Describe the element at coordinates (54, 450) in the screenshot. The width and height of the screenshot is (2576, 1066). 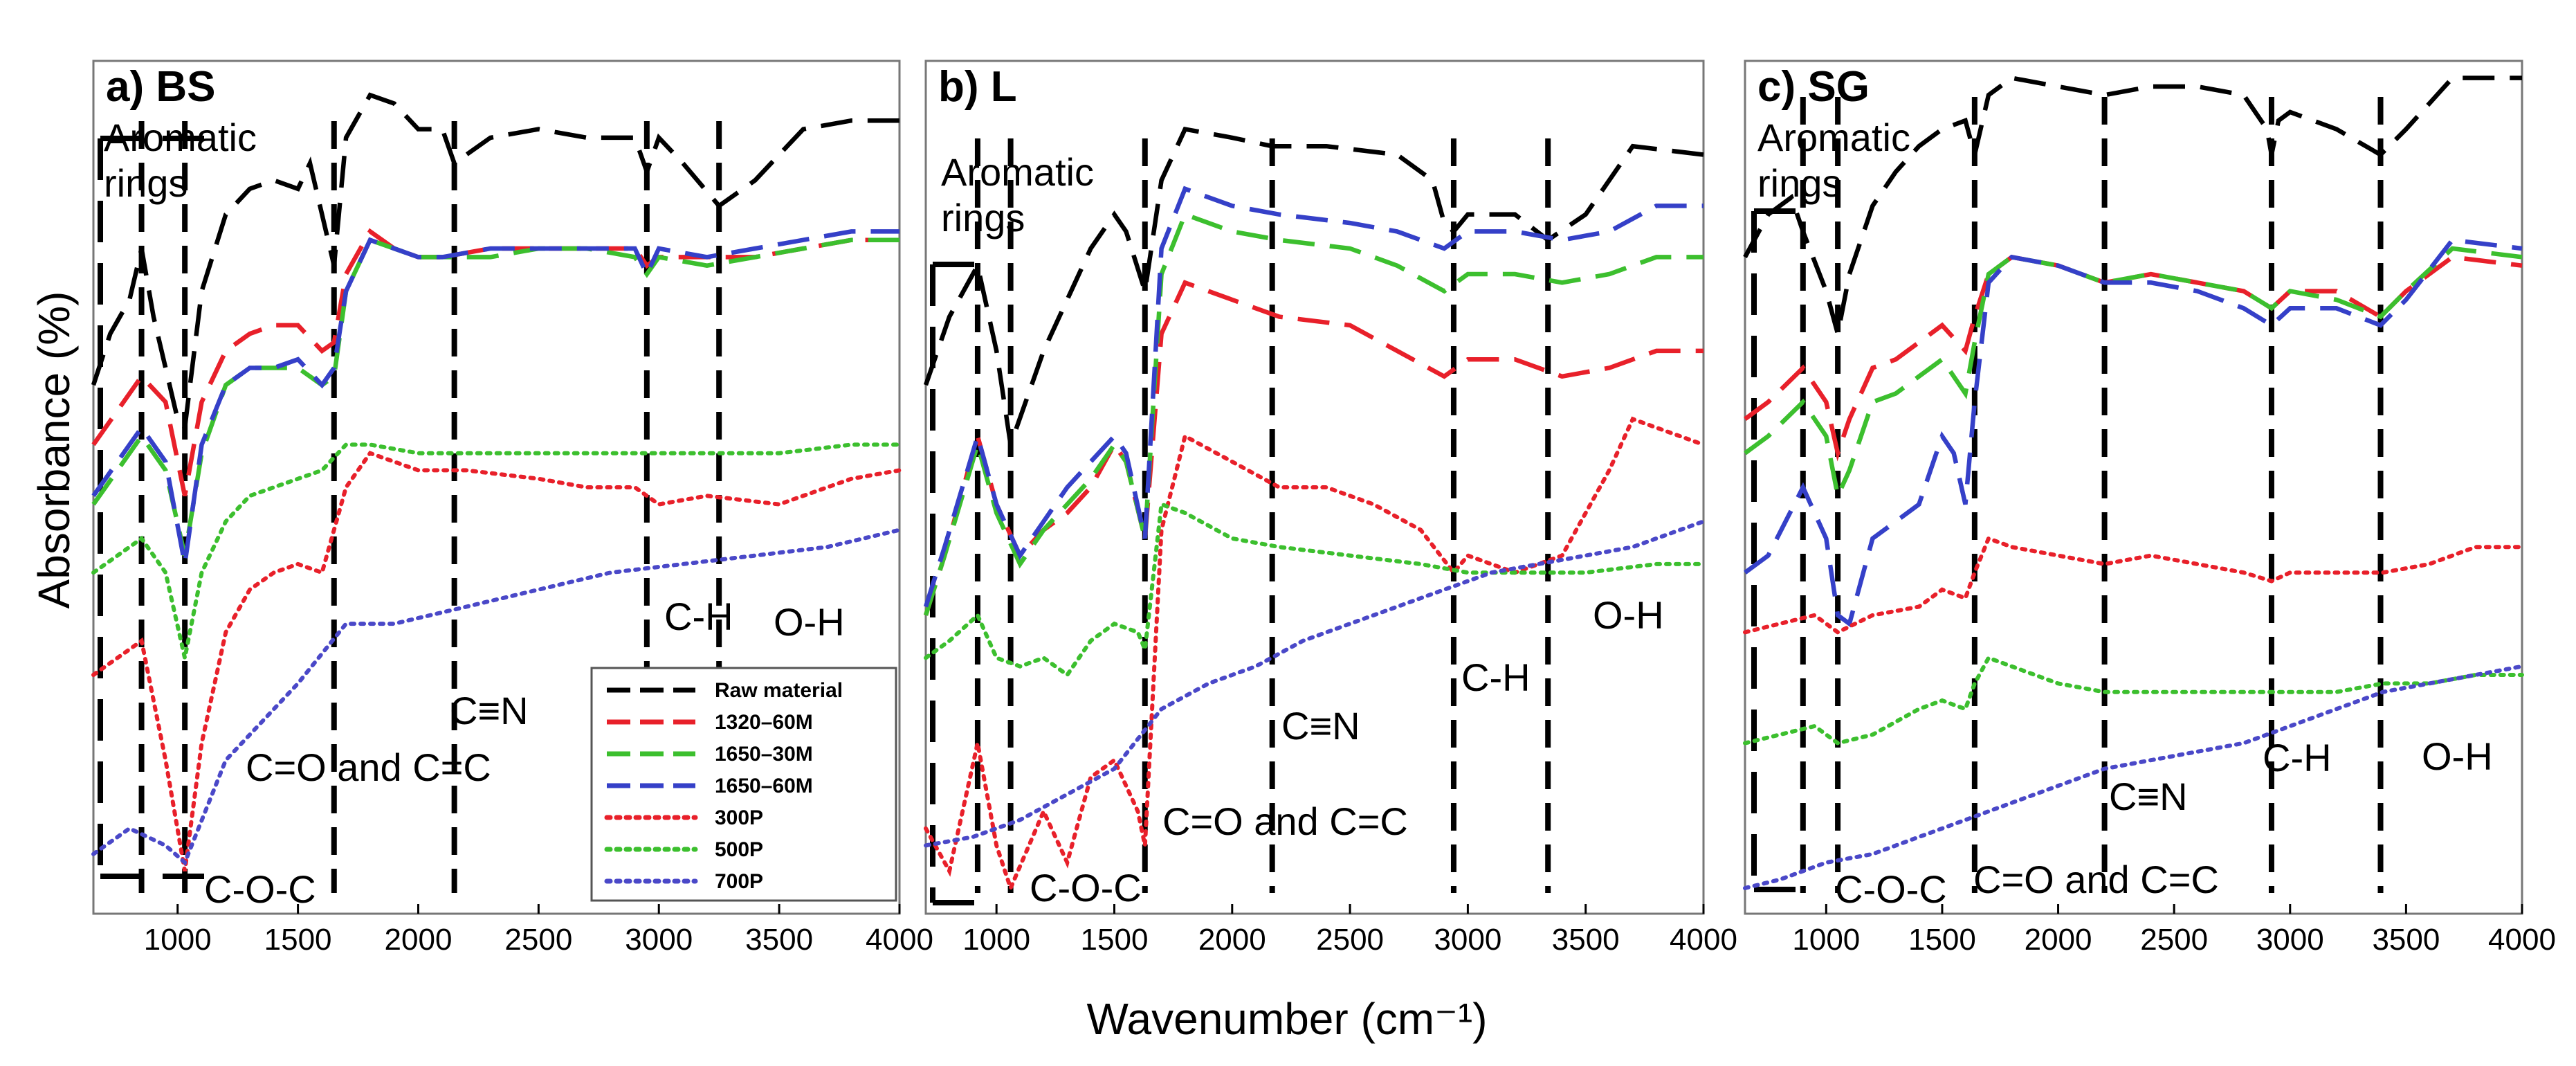
I see `y-axis-label: Absorbance (%)` at that location.